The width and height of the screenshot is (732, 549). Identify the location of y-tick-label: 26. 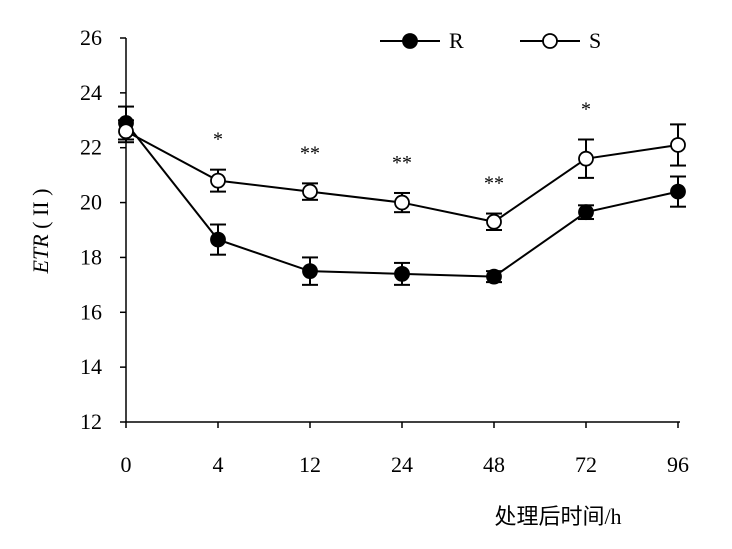
(91, 37).